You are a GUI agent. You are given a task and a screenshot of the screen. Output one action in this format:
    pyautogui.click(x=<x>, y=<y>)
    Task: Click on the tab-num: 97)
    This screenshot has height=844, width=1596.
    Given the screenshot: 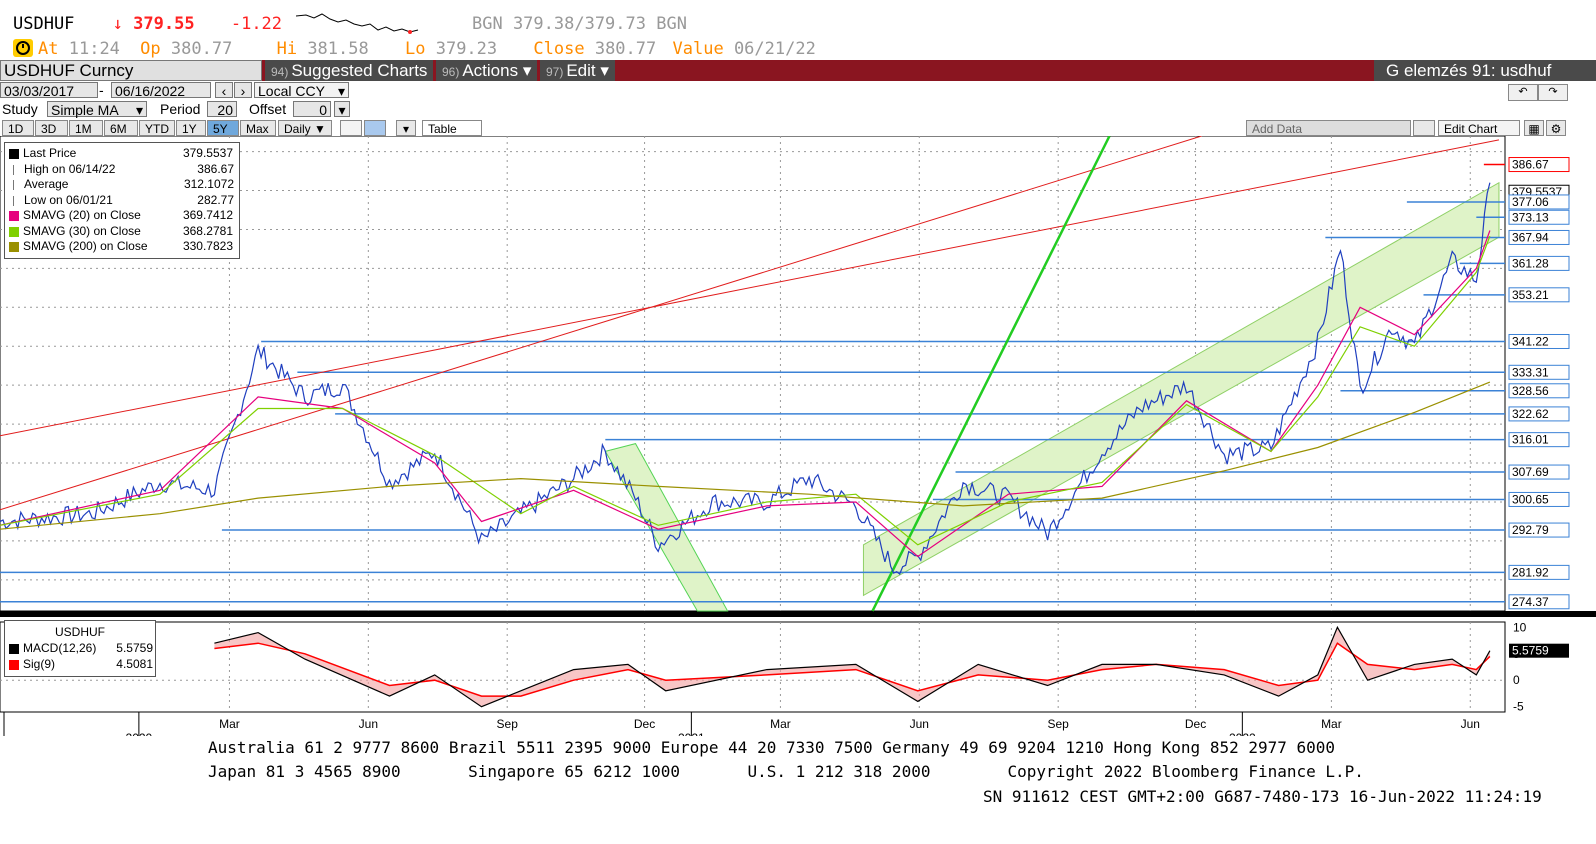 What is the action you would take?
    pyautogui.click(x=555, y=72)
    